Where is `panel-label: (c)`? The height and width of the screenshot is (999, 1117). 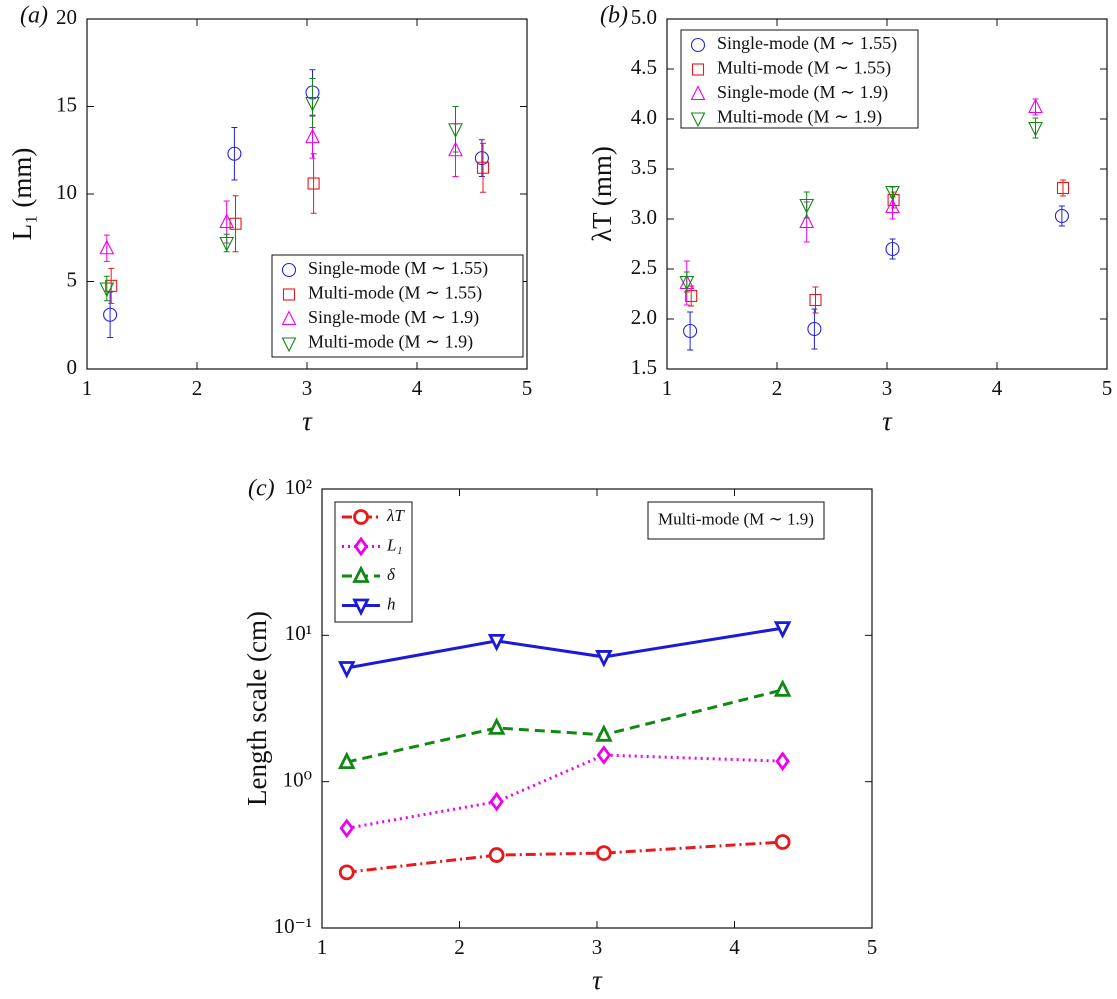
panel-label: (c) is located at coordinates (261, 489).